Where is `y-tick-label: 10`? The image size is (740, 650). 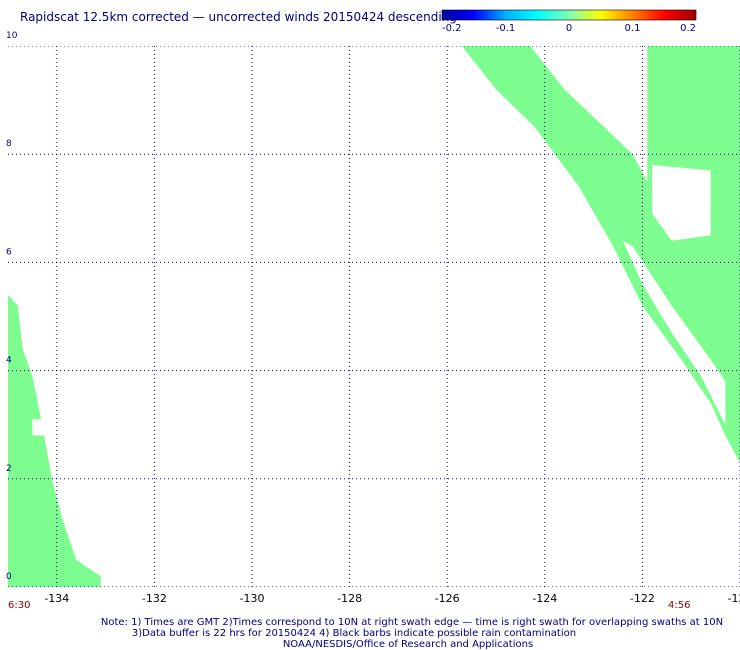
y-tick-label: 10 is located at coordinates (12, 36).